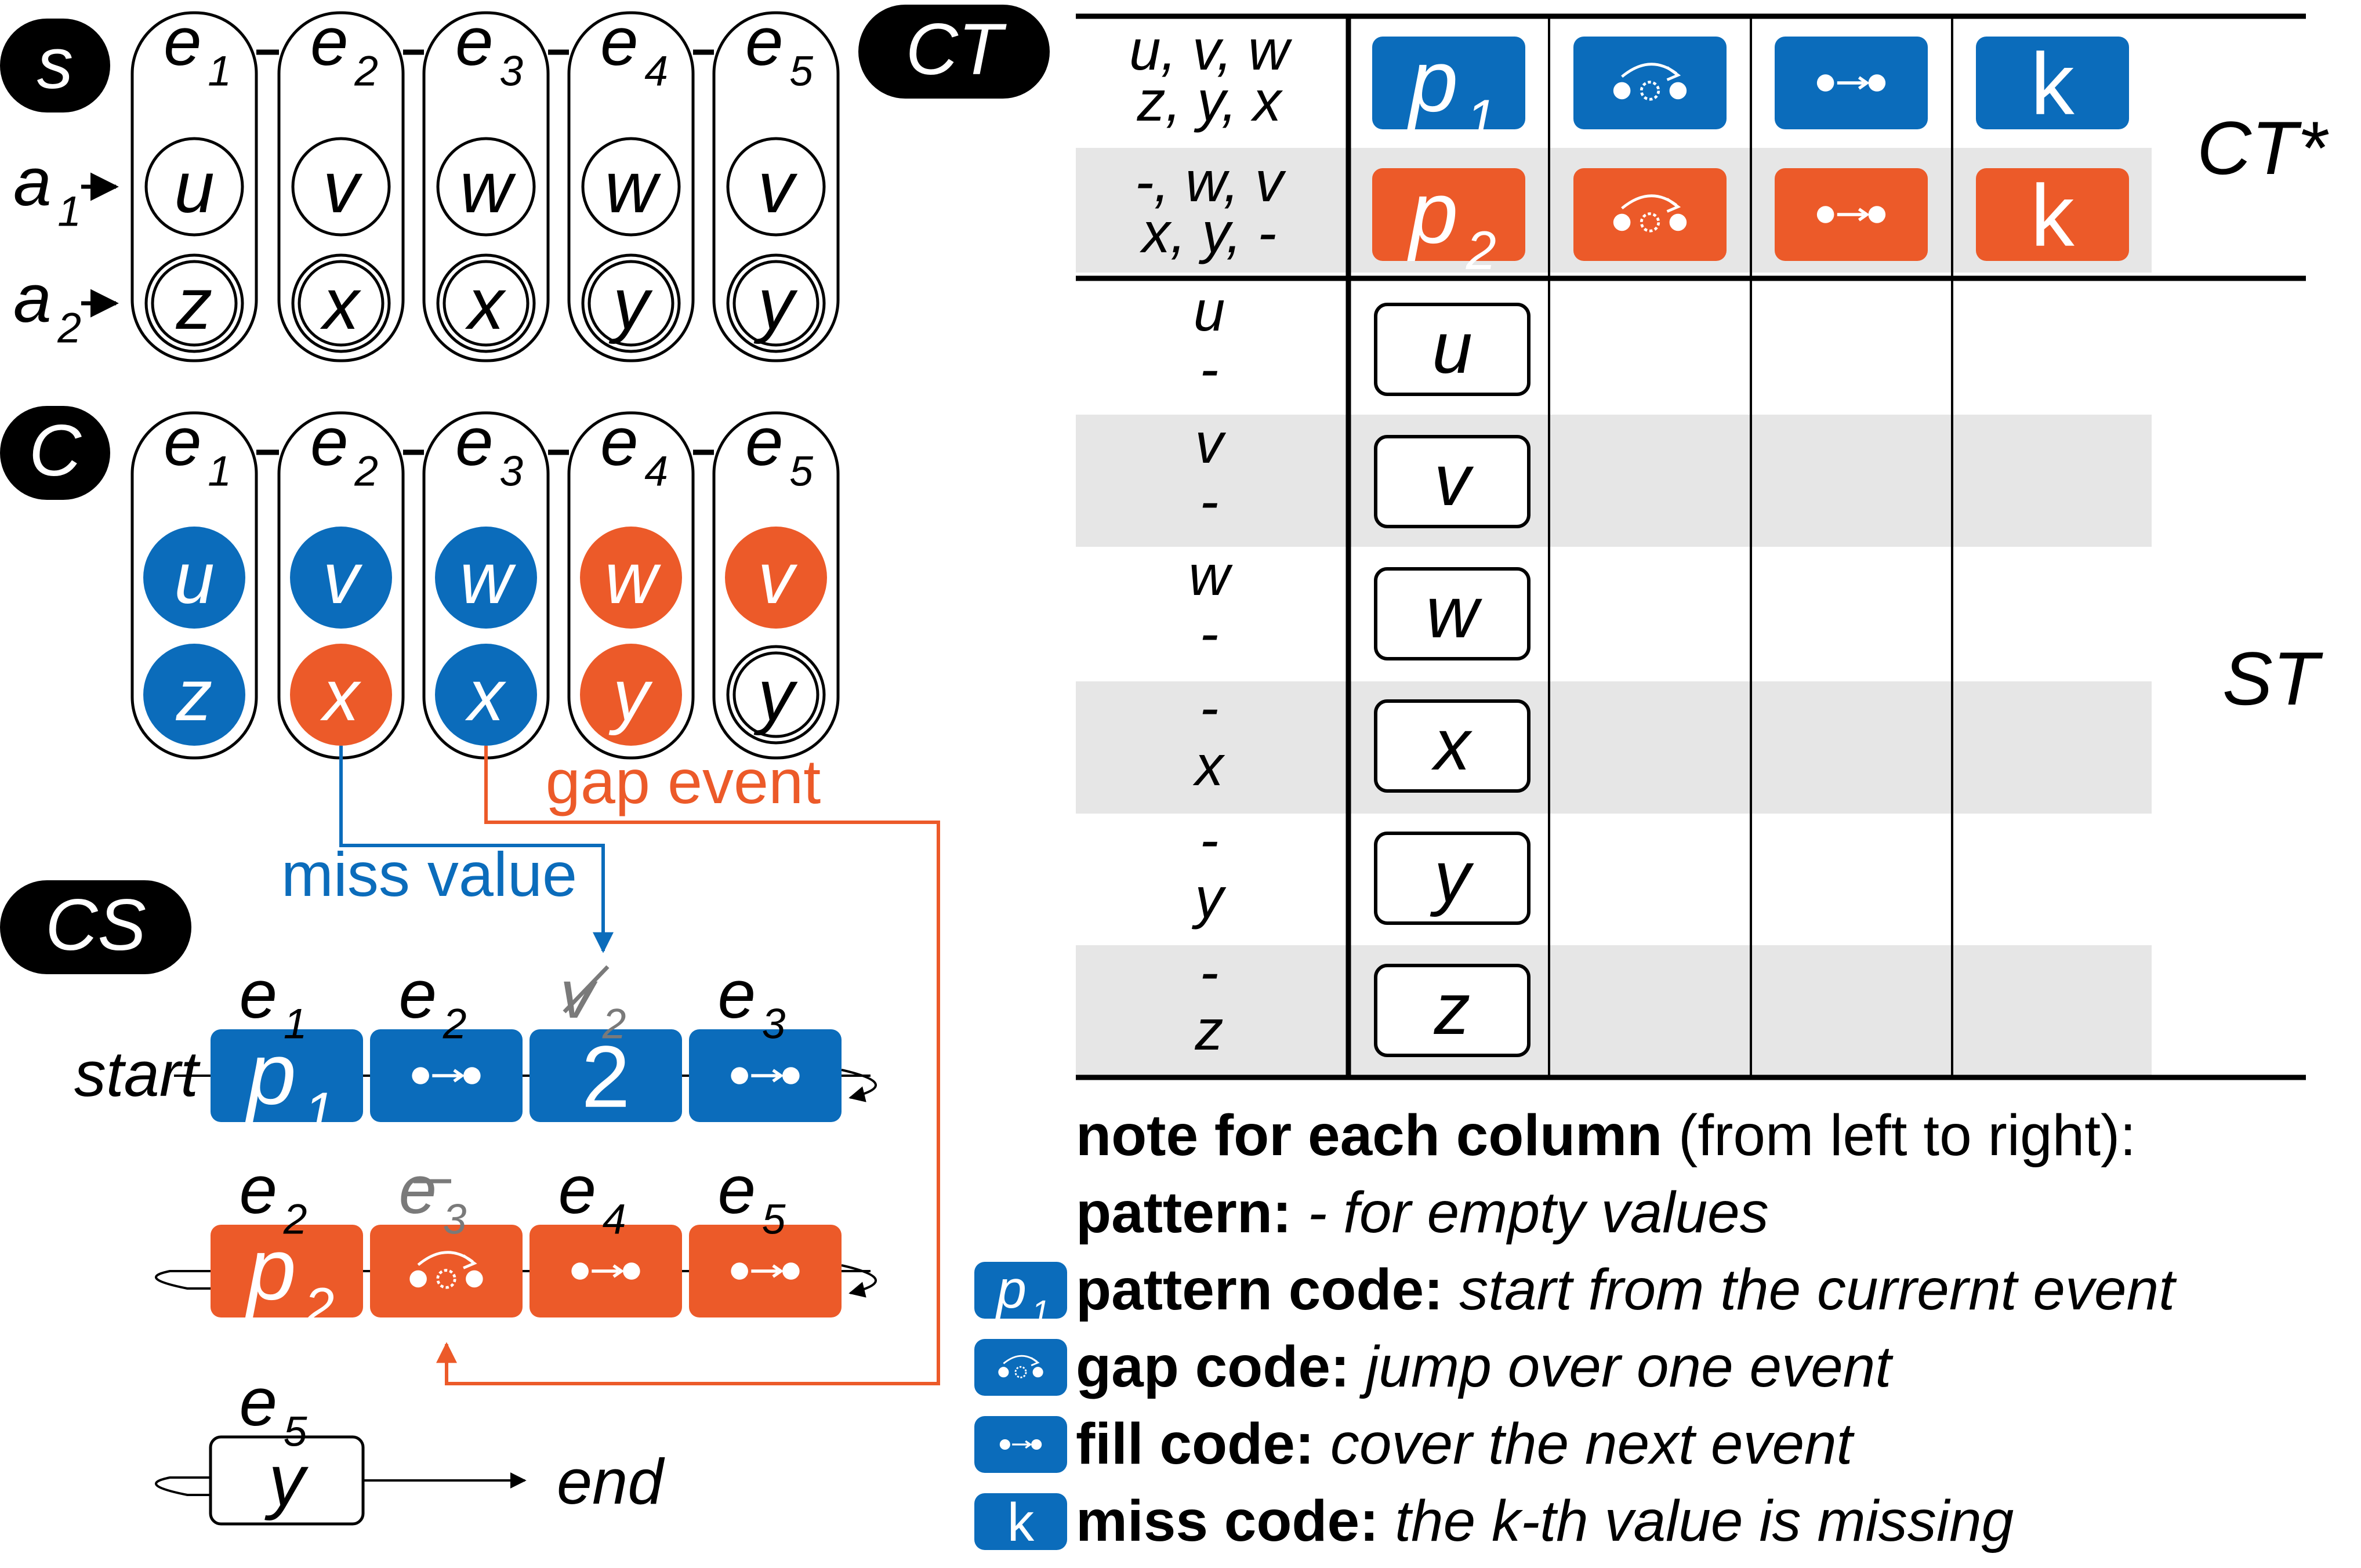 The image size is (2361, 1568). Describe the element at coordinates (631, 303) in the screenshot. I see `value-circle-outer` at that location.